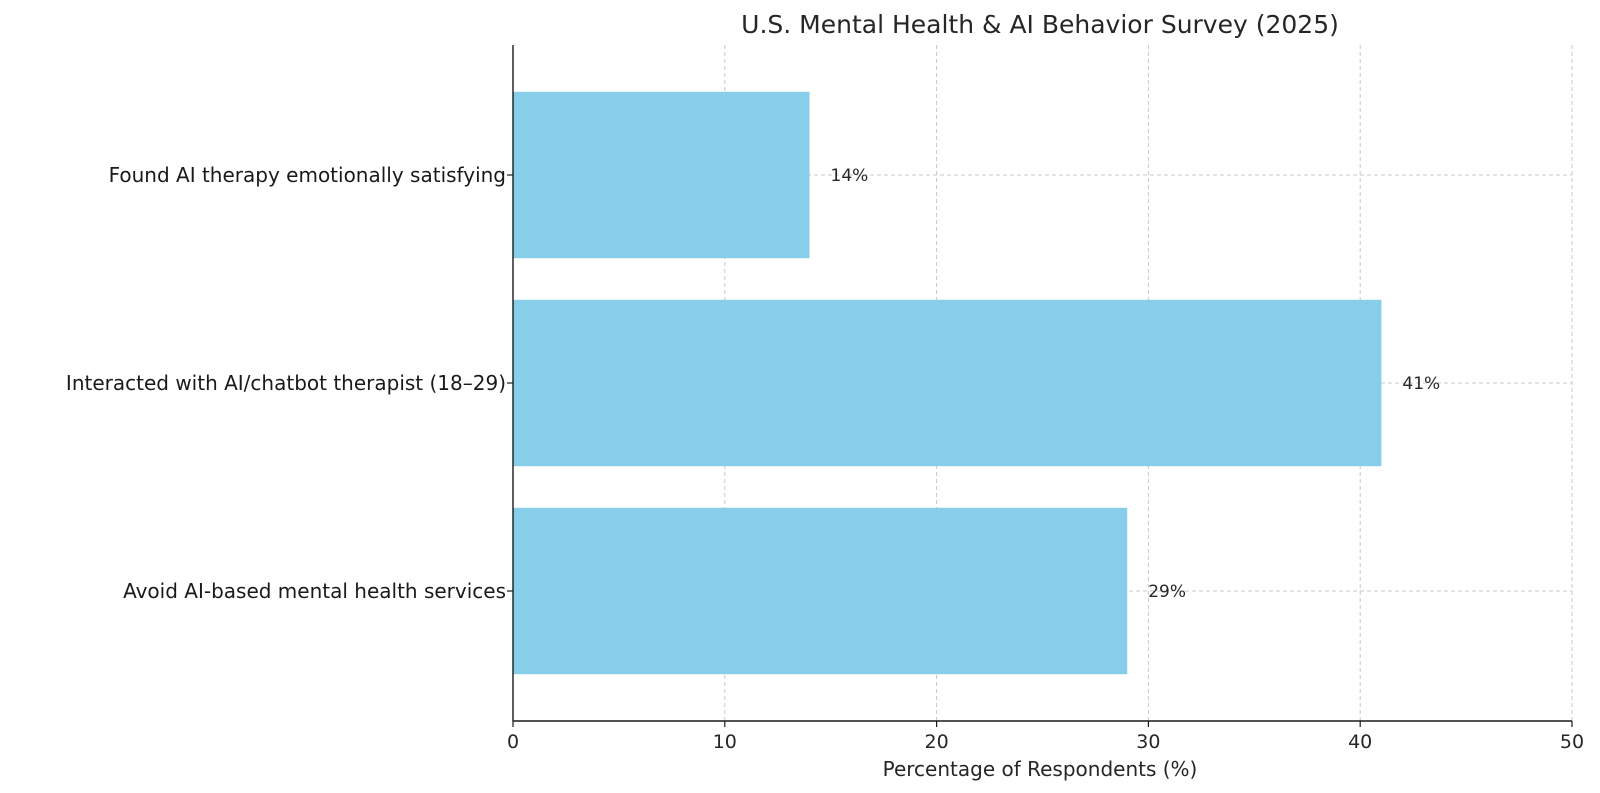 The image size is (1600, 793). What do you see at coordinates (314, 591) in the screenshot?
I see `y-tick-label-2: Avoid AI-based mental health services` at bounding box center [314, 591].